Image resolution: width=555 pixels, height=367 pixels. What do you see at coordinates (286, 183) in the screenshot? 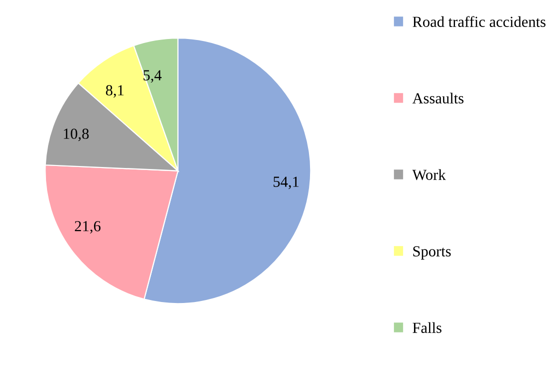
I see `data-label: 54,1` at bounding box center [286, 183].